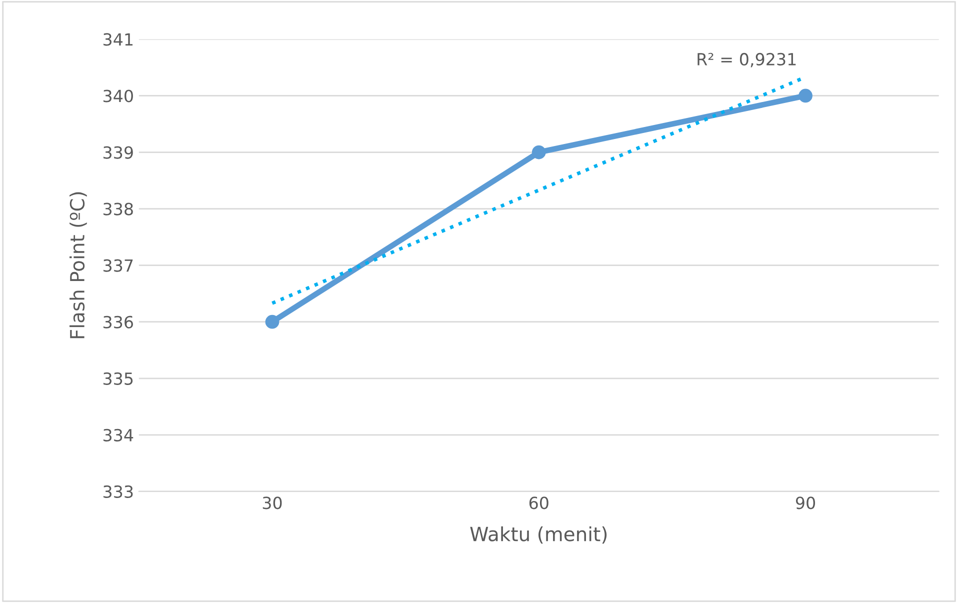  I want to click on x-tick-label: 60, so click(538, 503).